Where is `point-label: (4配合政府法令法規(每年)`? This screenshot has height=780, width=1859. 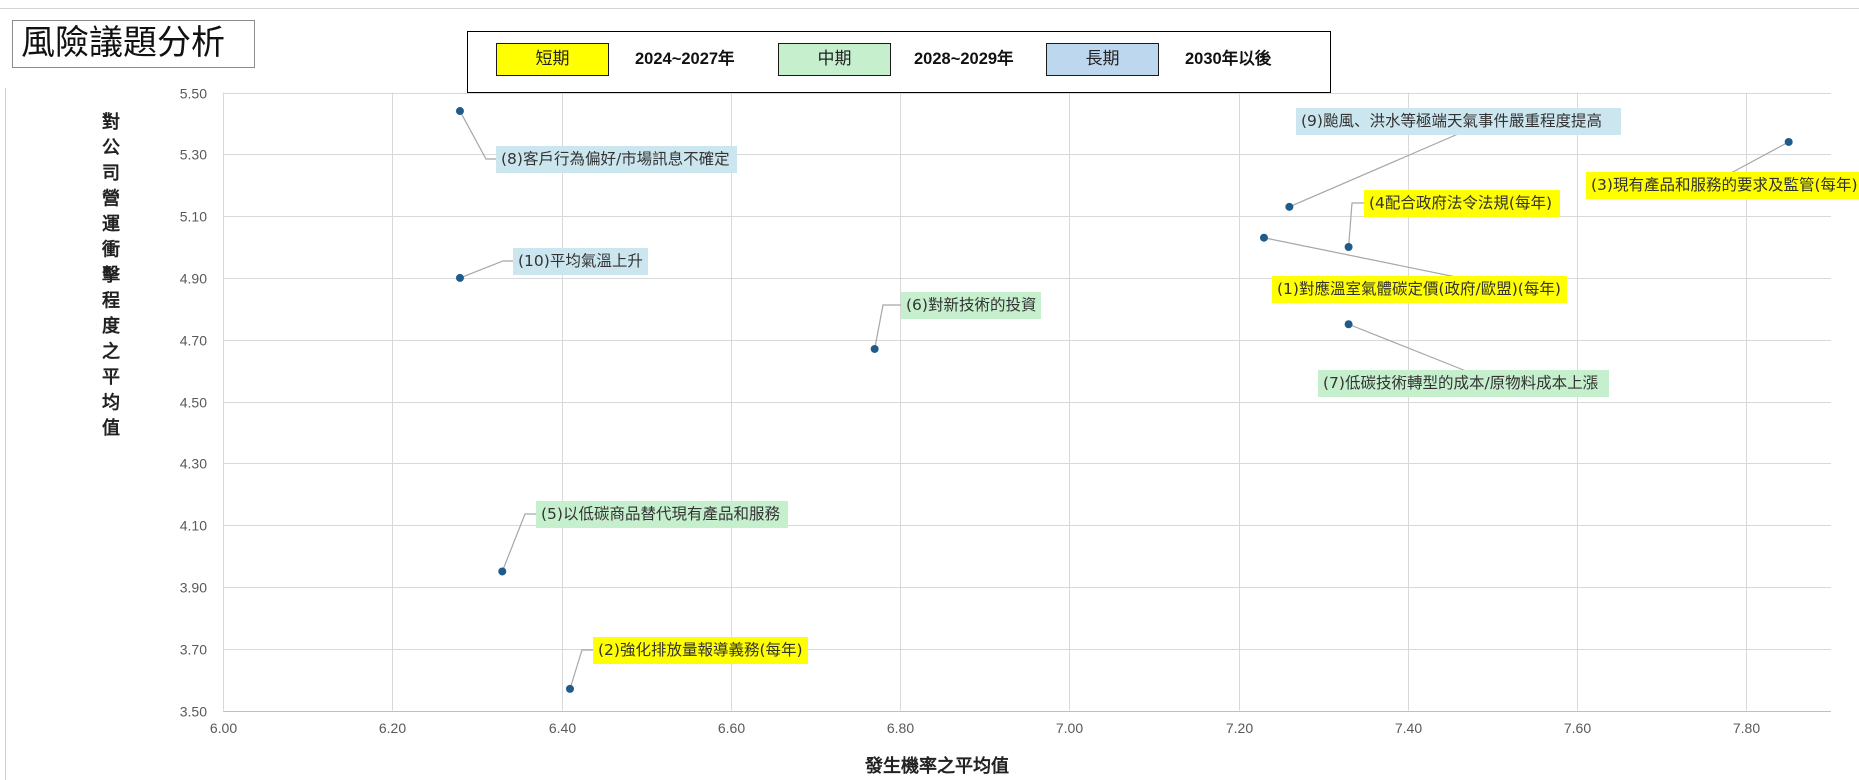 point-label: (4配合政府法令法規(每年) is located at coordinates (1462, 203).